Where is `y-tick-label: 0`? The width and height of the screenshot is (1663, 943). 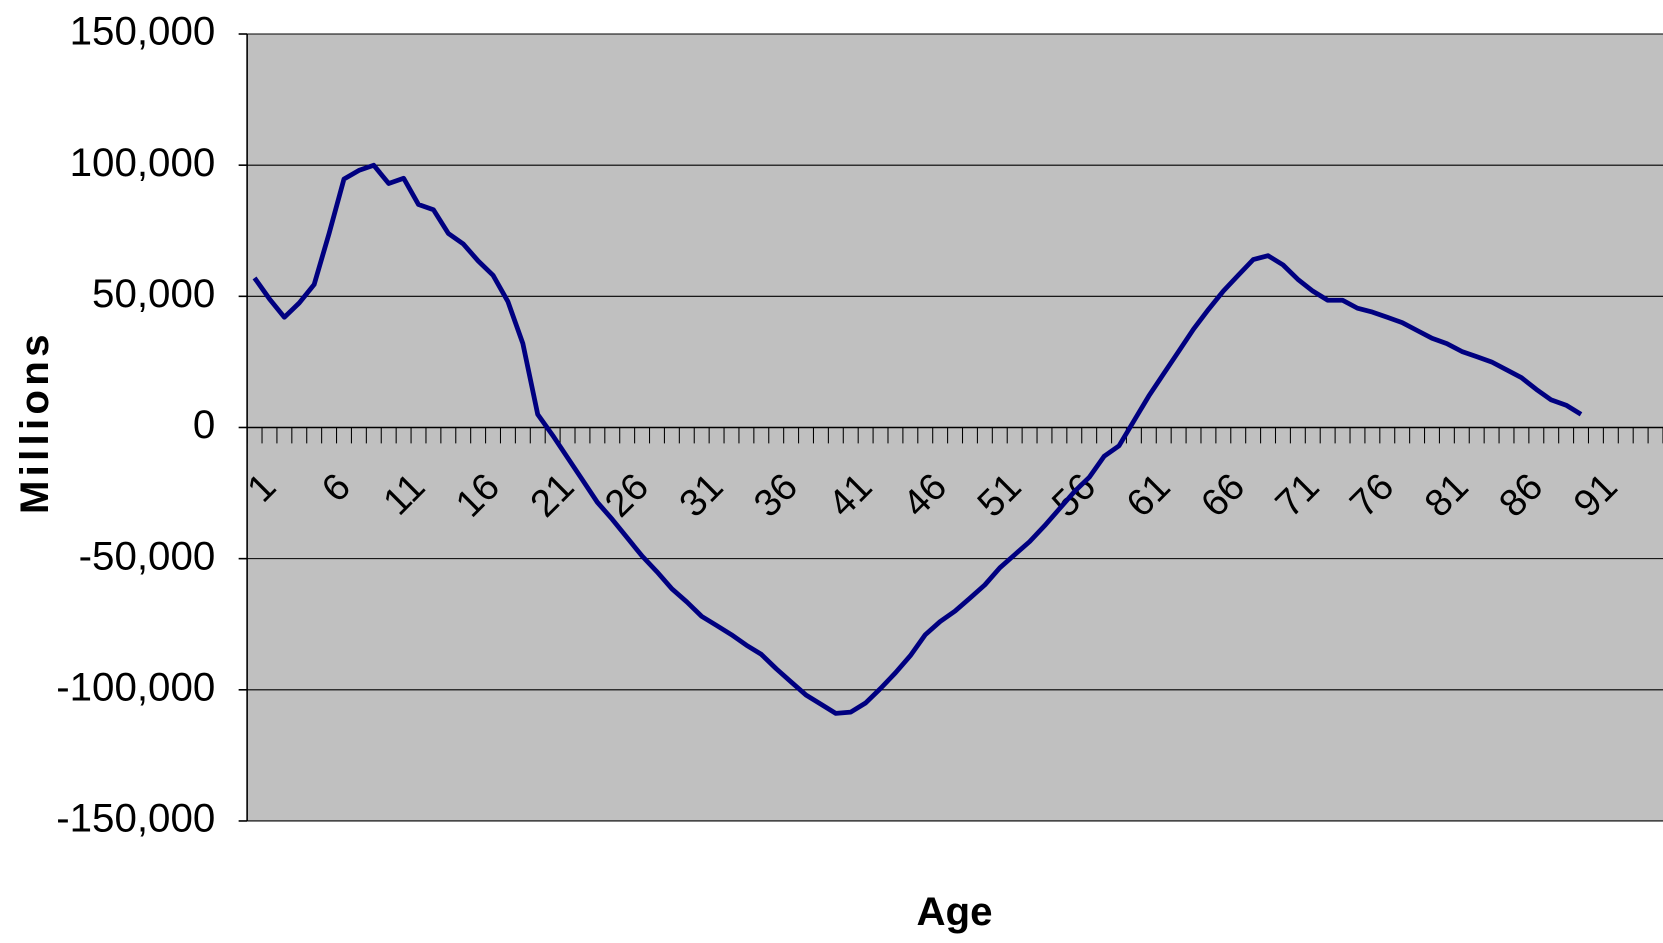
y-tick-label: 0 is located at coordinates (204, 424).